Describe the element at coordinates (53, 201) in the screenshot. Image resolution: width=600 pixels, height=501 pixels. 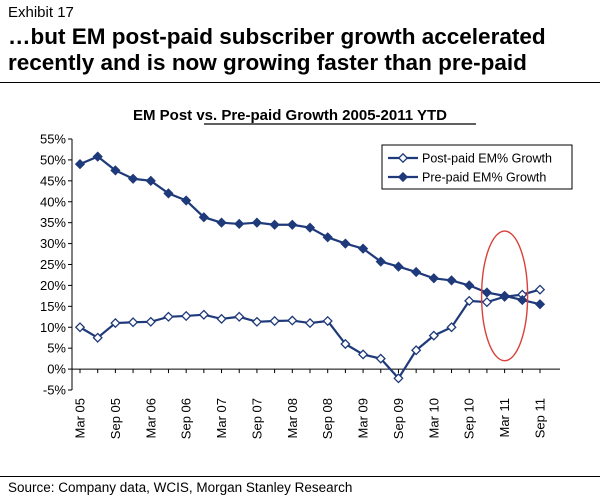
I see `y-tick-label: 40%` at that location.